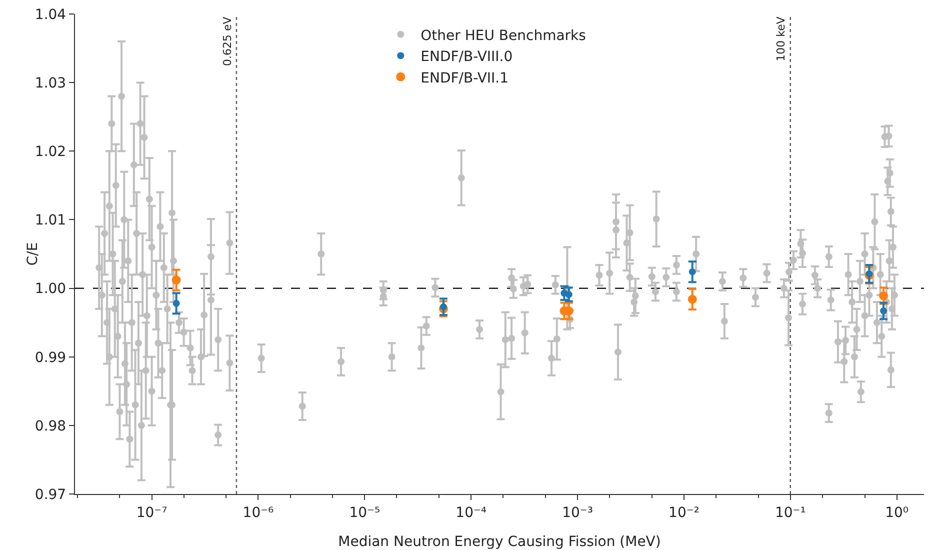 Image resolution: width=932 pixels, height=550 pixels. I want to click on y-tick-label: 1.04, so click(50, 14).